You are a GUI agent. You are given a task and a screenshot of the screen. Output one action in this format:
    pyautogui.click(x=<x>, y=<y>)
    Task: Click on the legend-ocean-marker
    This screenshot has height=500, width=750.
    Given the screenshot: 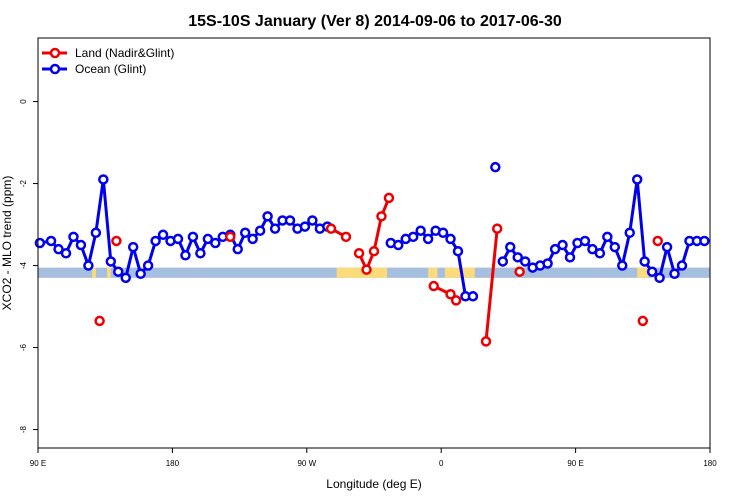 What is the action you would take?
    pyautogui.click(x=55, y=69)
    